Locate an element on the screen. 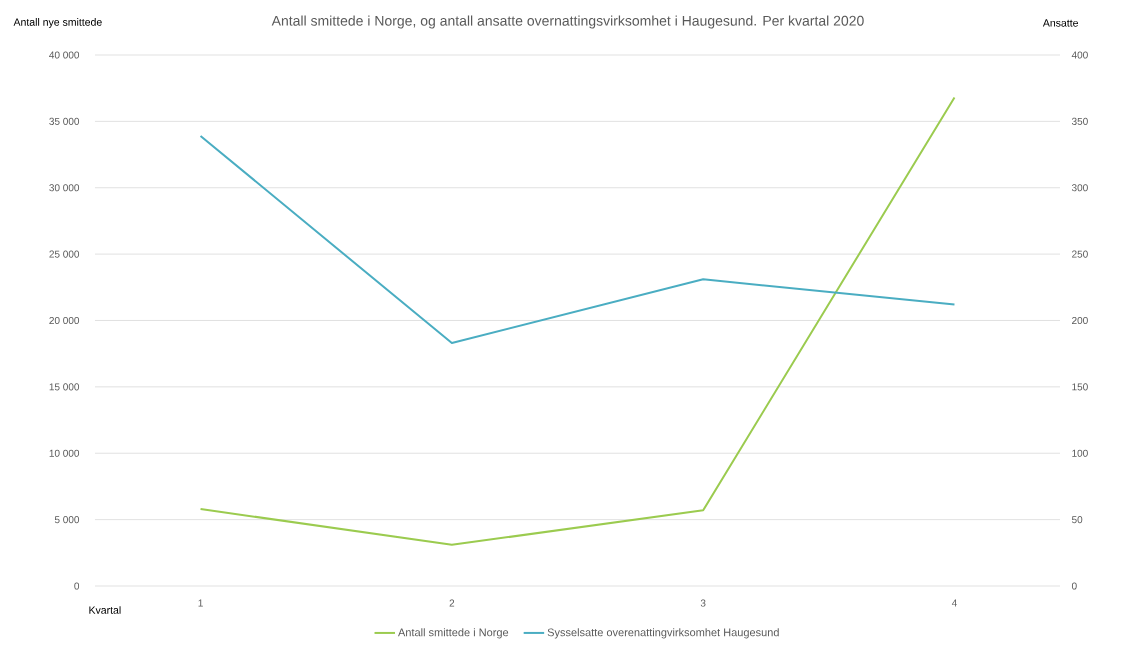 The image size is (1126, 650). y-tick-label: 0 is located at coordinates (77, 586).